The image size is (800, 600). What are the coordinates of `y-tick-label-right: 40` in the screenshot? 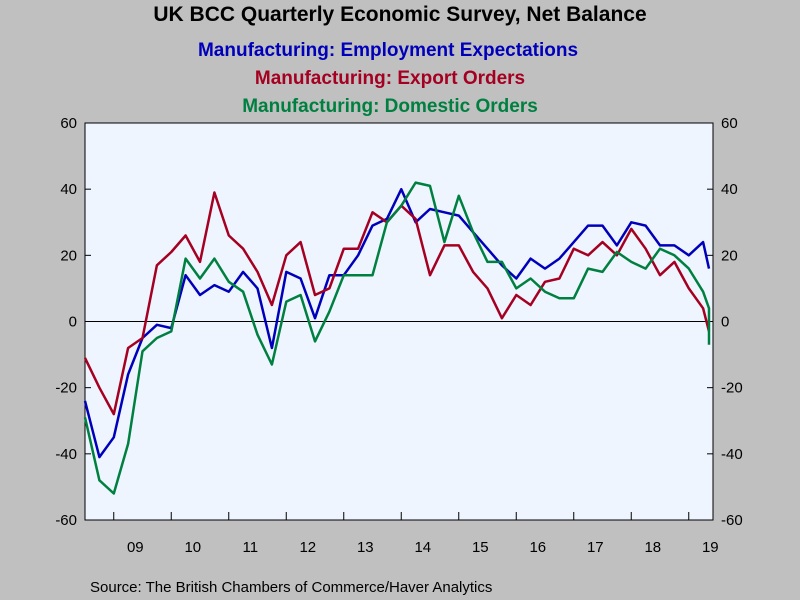 It's located at (729, 189).